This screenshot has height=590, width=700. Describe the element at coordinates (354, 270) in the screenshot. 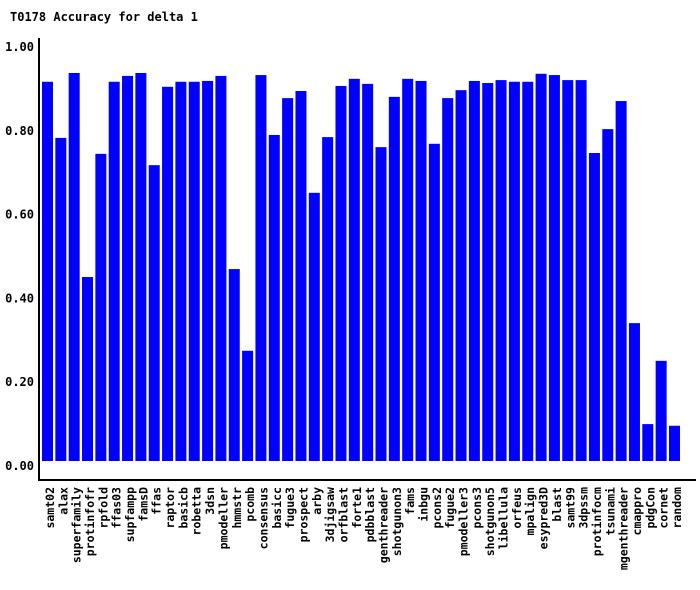

I see `bar-forte1` at that location.